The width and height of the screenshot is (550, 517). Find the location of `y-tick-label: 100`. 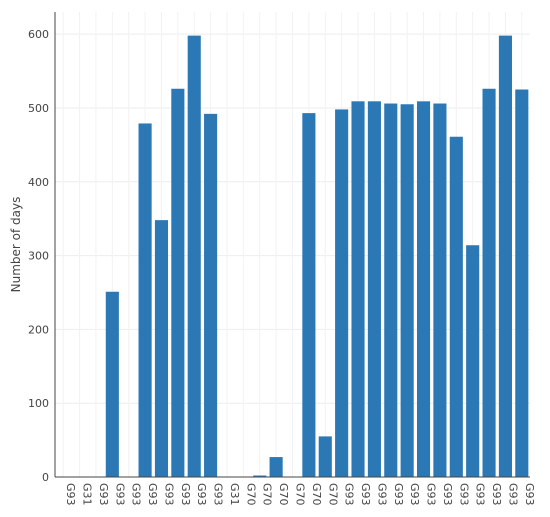

y-tick-label: 100 is located at coordinates (38, 403).